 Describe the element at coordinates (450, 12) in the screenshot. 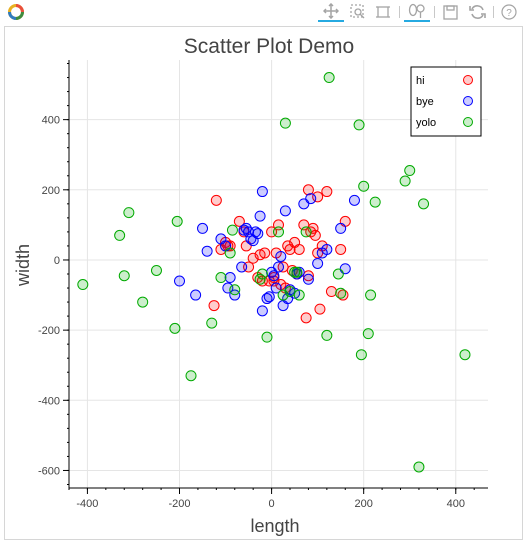

I see `save-icon` at that location.